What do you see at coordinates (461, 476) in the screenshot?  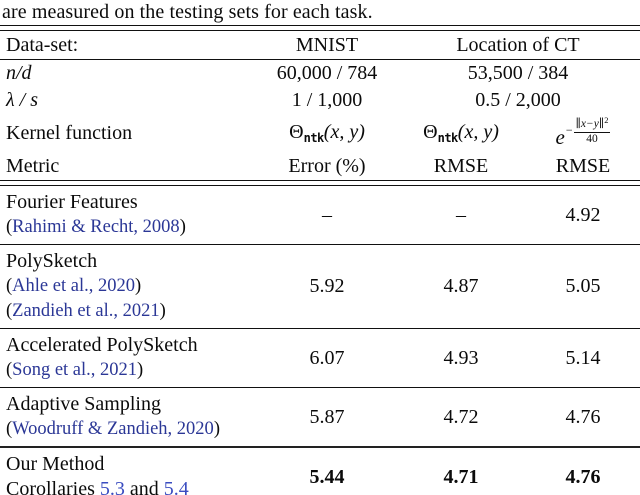 I see `value-ct-ntk-rmse: 4.71` at bounding box center [461, 476].